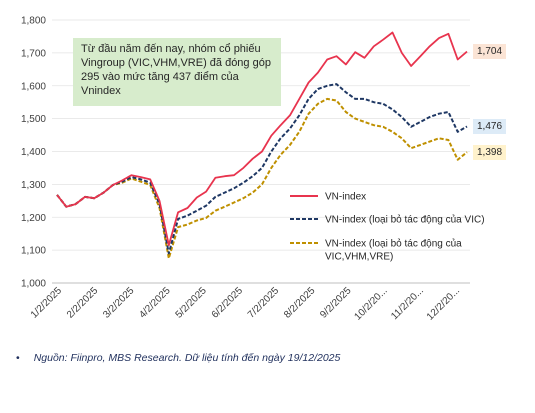 This screenshot has width=535, height=413. I want to click on y-tick-label: 1,700, so click(33, 53).